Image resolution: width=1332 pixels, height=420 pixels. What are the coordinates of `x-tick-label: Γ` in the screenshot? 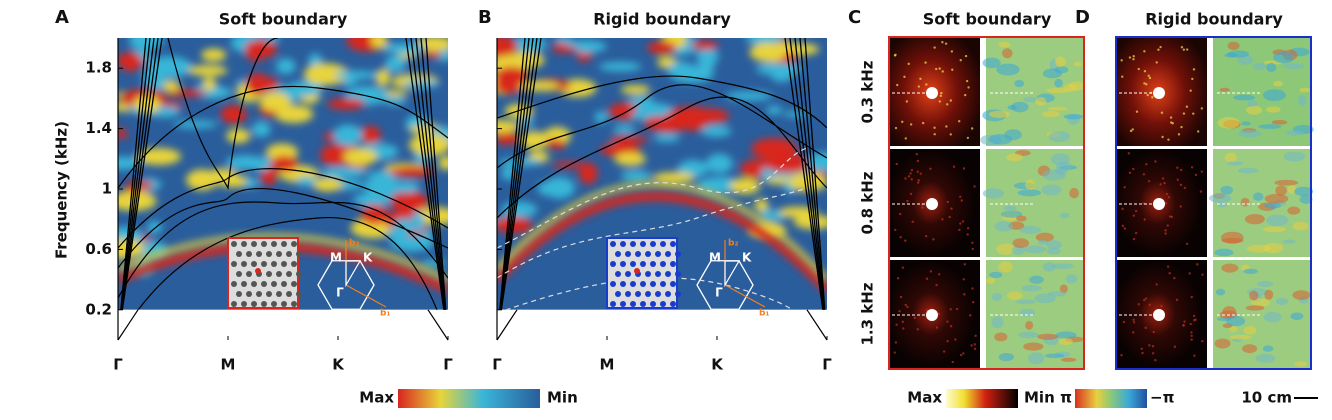 It's located at (448, 365).